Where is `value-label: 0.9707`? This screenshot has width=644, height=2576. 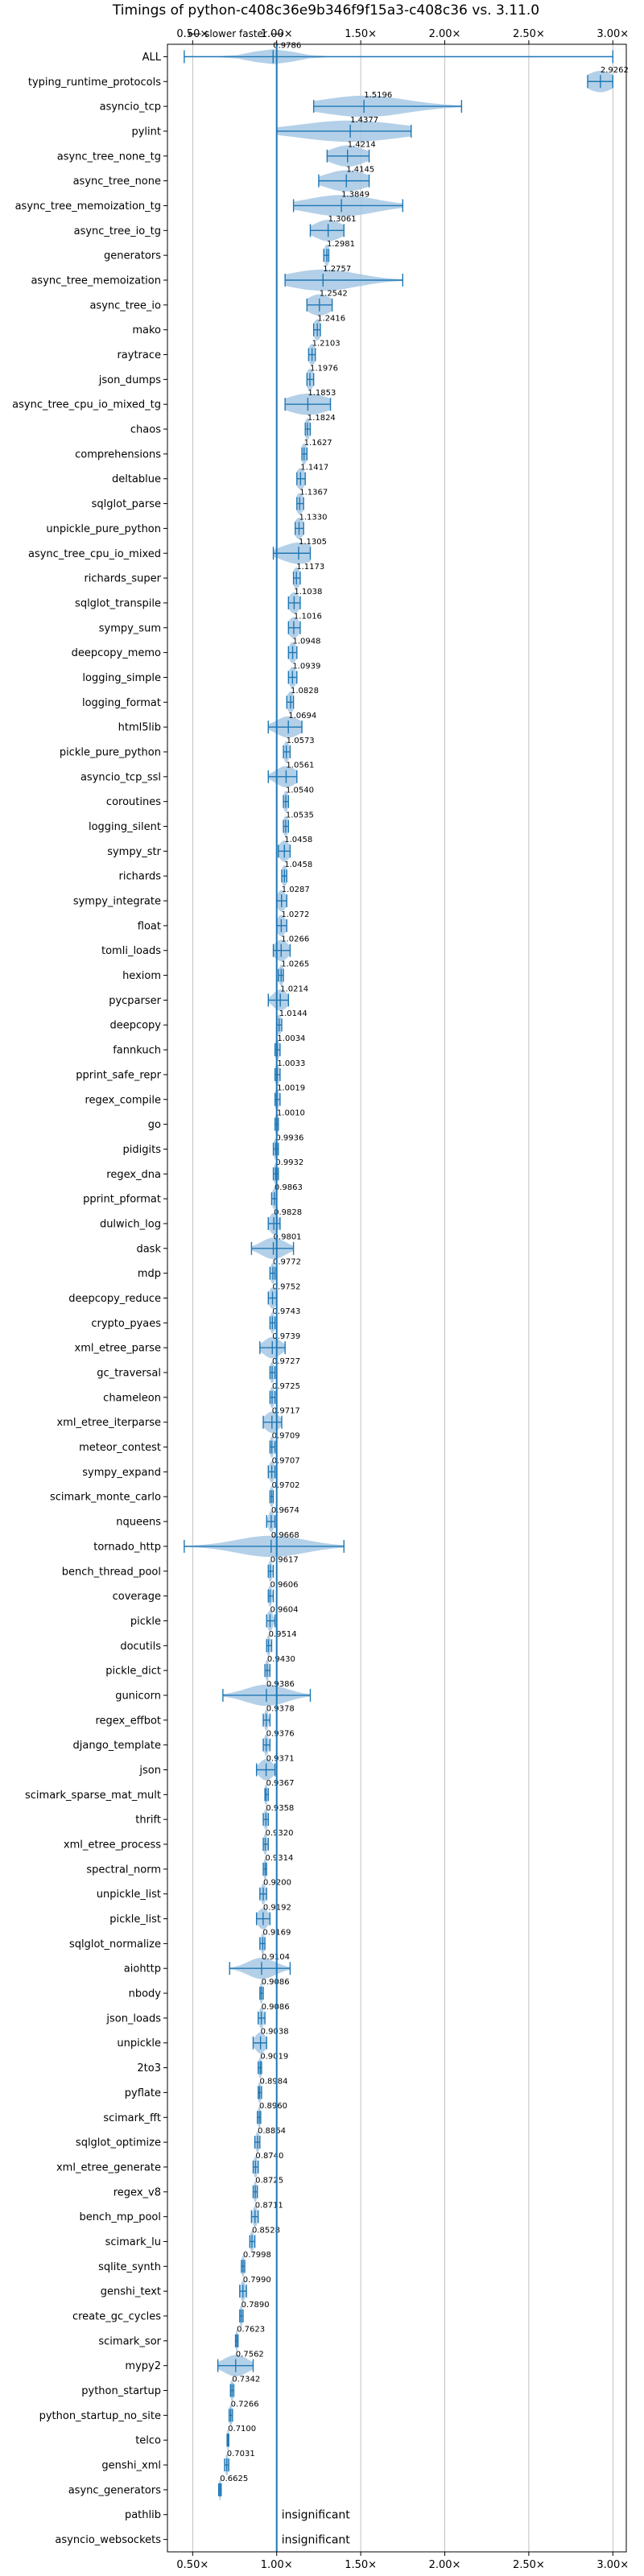 value-label: 0.9707 is located at coordinates (286, 1460).